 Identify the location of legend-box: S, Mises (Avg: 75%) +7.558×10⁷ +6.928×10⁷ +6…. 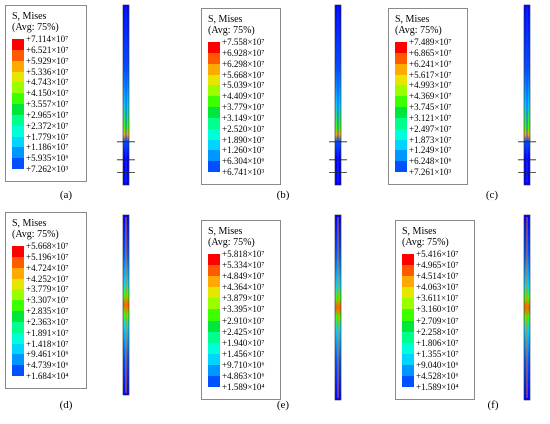
(241, 96).